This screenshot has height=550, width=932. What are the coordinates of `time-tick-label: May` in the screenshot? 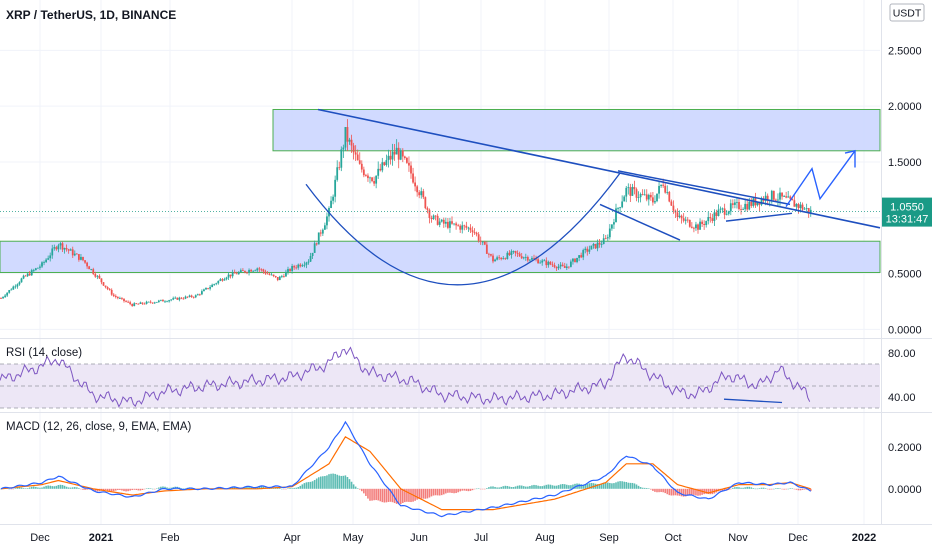 It's located at (353, 538).